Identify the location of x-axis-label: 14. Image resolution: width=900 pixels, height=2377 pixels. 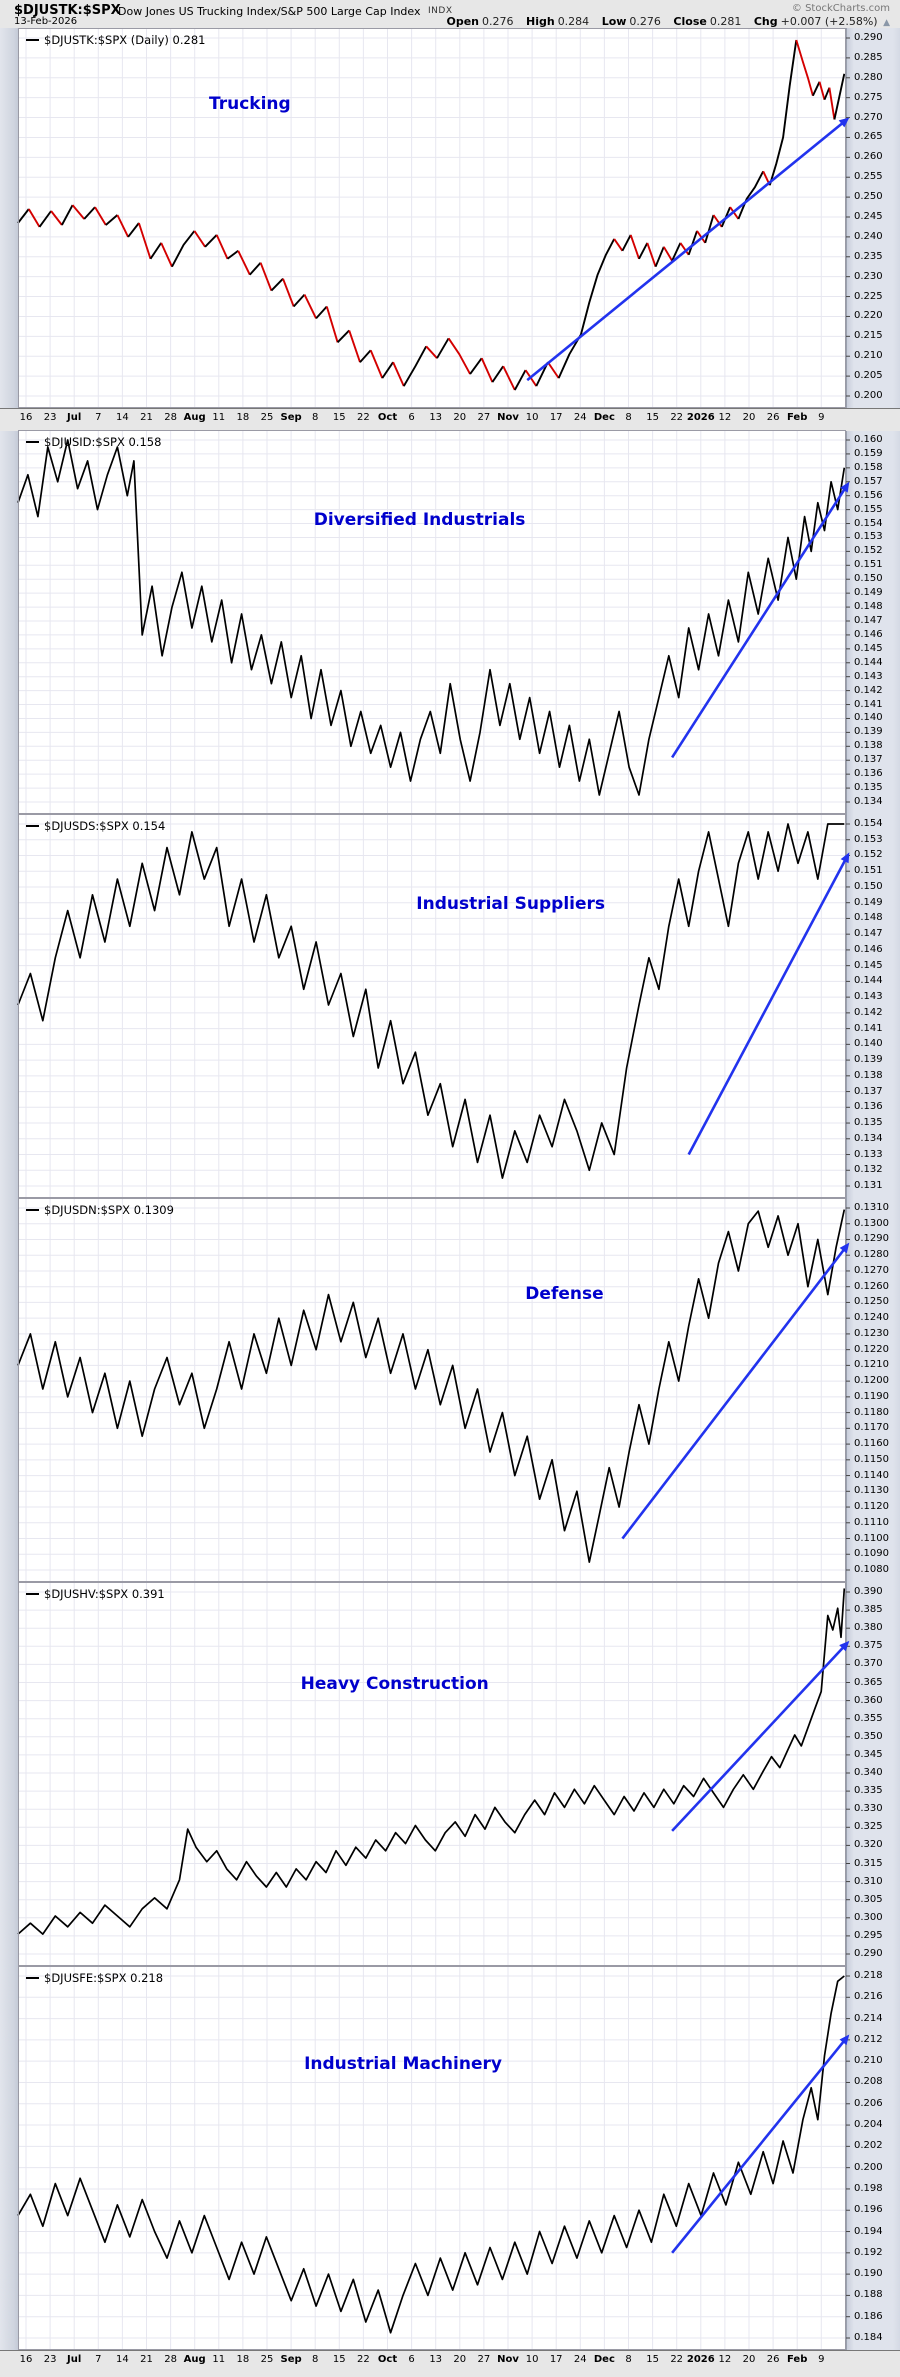
(122, 2359).